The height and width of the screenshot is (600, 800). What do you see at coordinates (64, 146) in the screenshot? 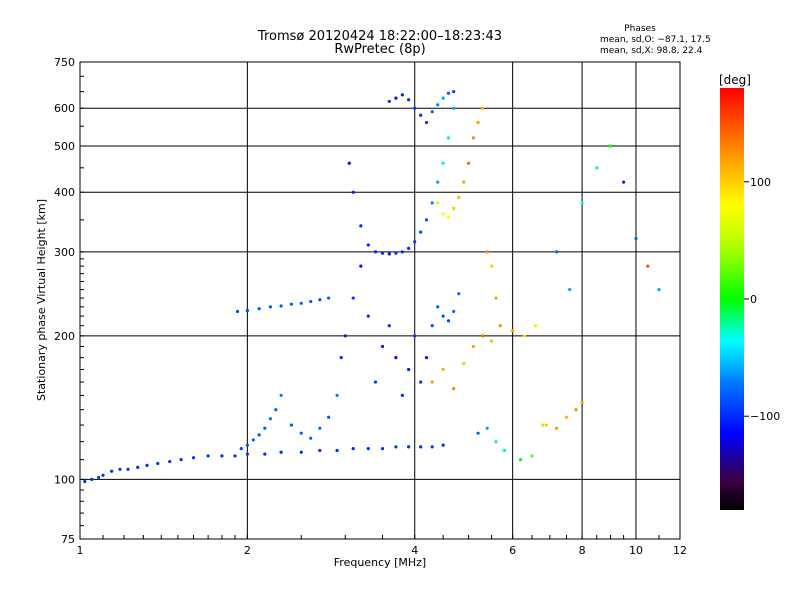
I see `y-tick-label: 500` at bounding box center [64, 146].